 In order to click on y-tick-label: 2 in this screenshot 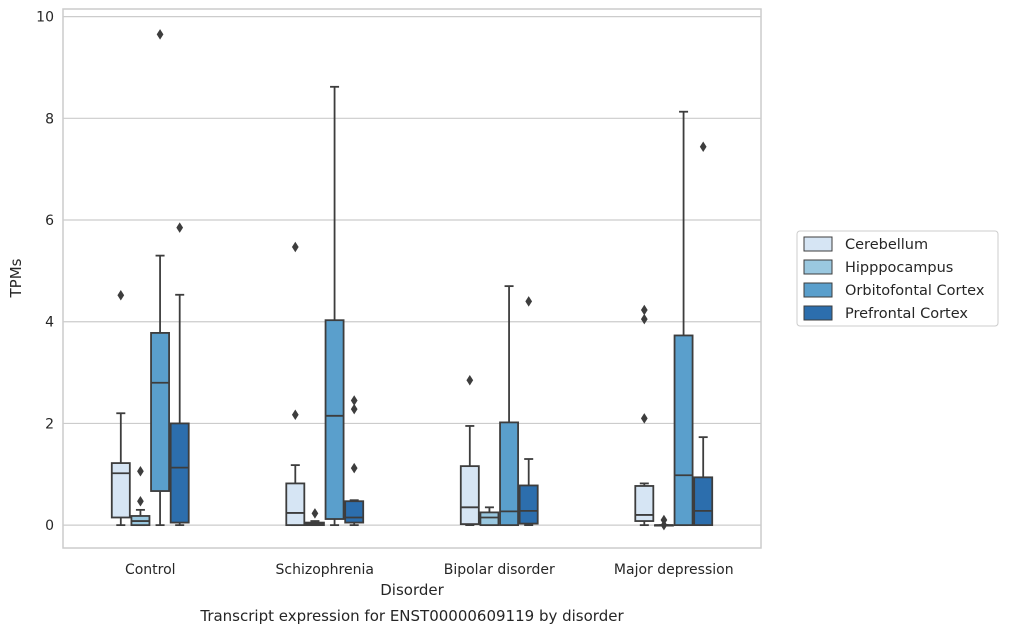, I will do `click(49, 424)`.